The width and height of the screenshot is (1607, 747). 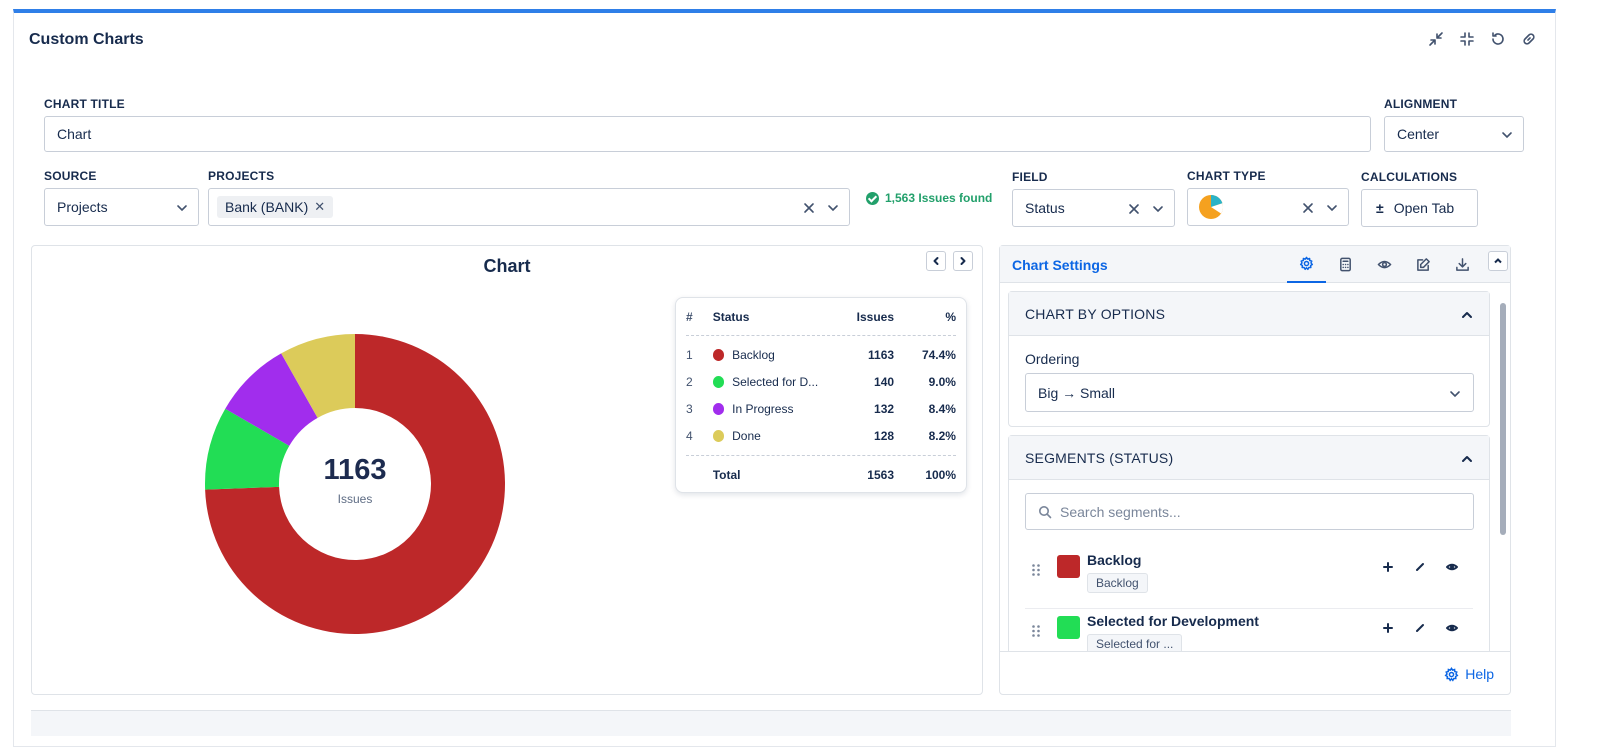 I want to click on open-tab-button: ± Open Tab, so click(x=1419, y=208).